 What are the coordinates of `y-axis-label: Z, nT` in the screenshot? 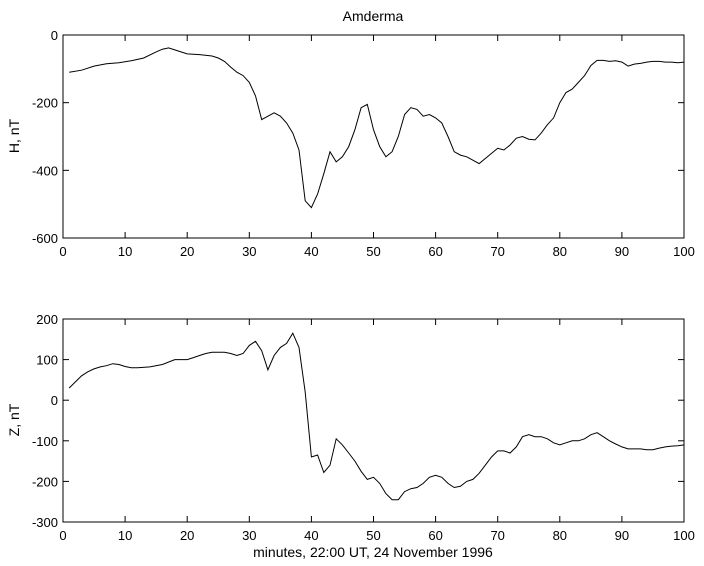 It's located at (14, 419).